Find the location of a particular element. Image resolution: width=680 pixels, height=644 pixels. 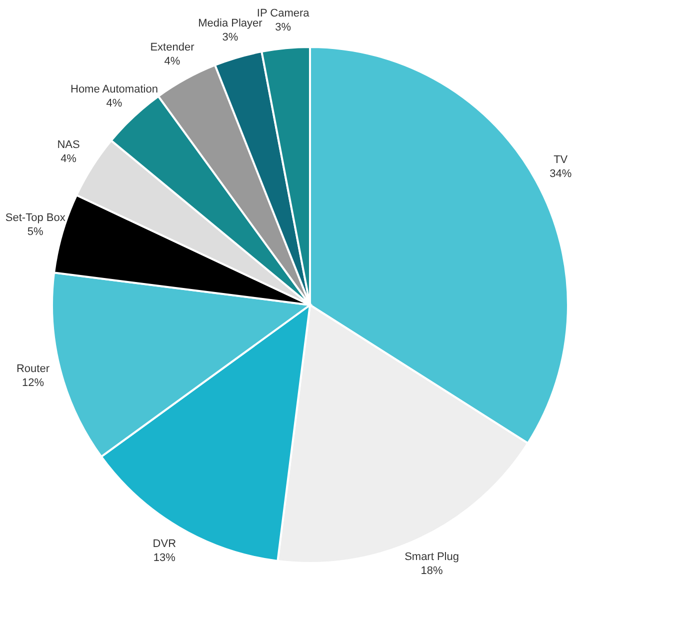

data-label: 13% is located at coordinates (164, 558).